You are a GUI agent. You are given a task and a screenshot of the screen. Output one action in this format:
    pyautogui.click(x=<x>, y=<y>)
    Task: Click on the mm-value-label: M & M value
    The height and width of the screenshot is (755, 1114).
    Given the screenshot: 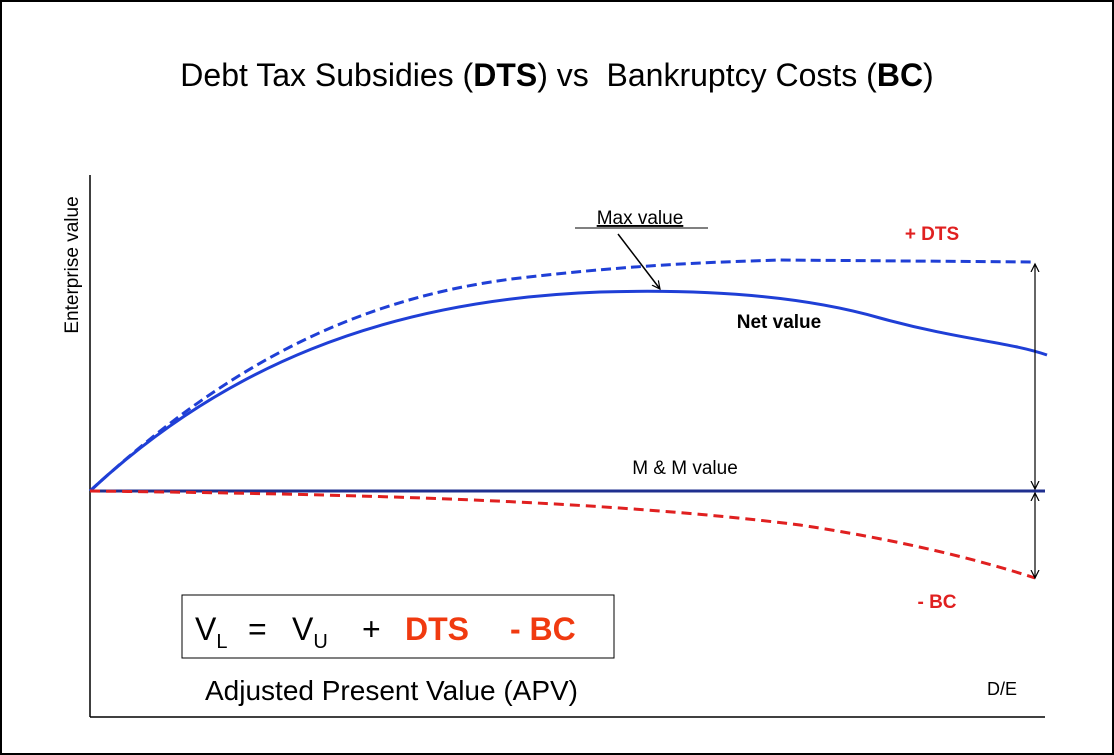 What is the action you would take?
    pyautogui.click(x=685, y=468)
    